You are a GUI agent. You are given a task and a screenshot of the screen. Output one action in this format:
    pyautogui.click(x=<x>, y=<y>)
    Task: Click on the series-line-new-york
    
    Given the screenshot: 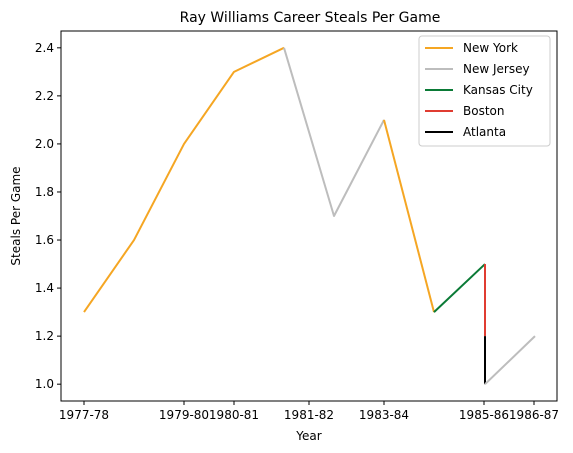 What is the action you would take?
    pyautogui.click(x=409, y=216)
    